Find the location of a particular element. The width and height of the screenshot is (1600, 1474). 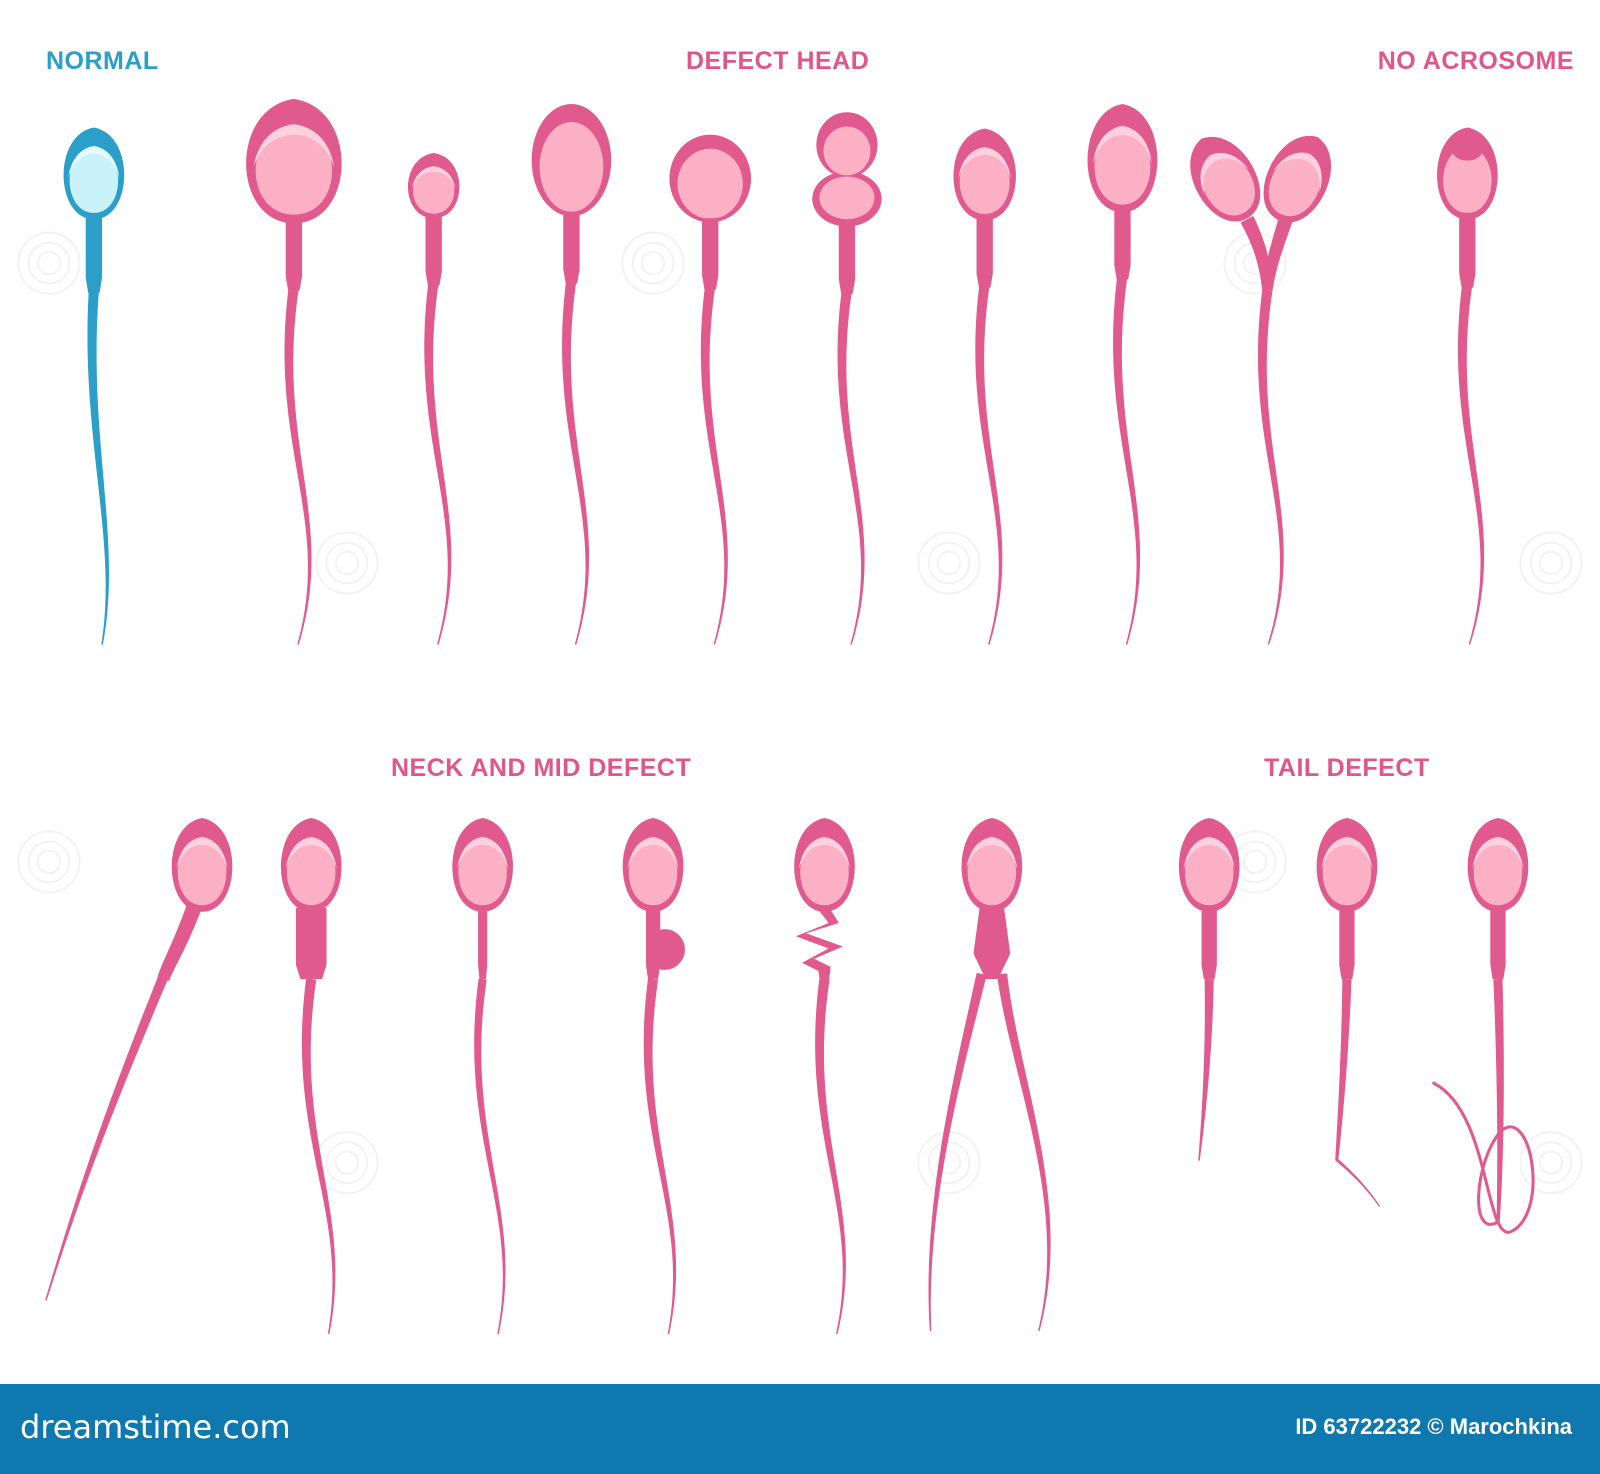

footer-credit: ID 63722232 © Marochkina is located at coordinates (1433, 1426).